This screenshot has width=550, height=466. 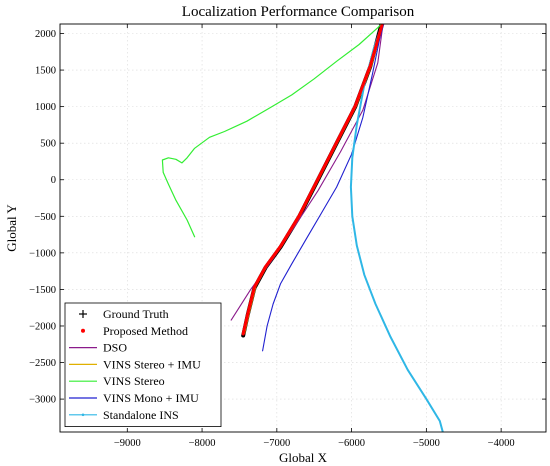 I want to click on x-tick-label: −9000, so click(x=127, y=443).